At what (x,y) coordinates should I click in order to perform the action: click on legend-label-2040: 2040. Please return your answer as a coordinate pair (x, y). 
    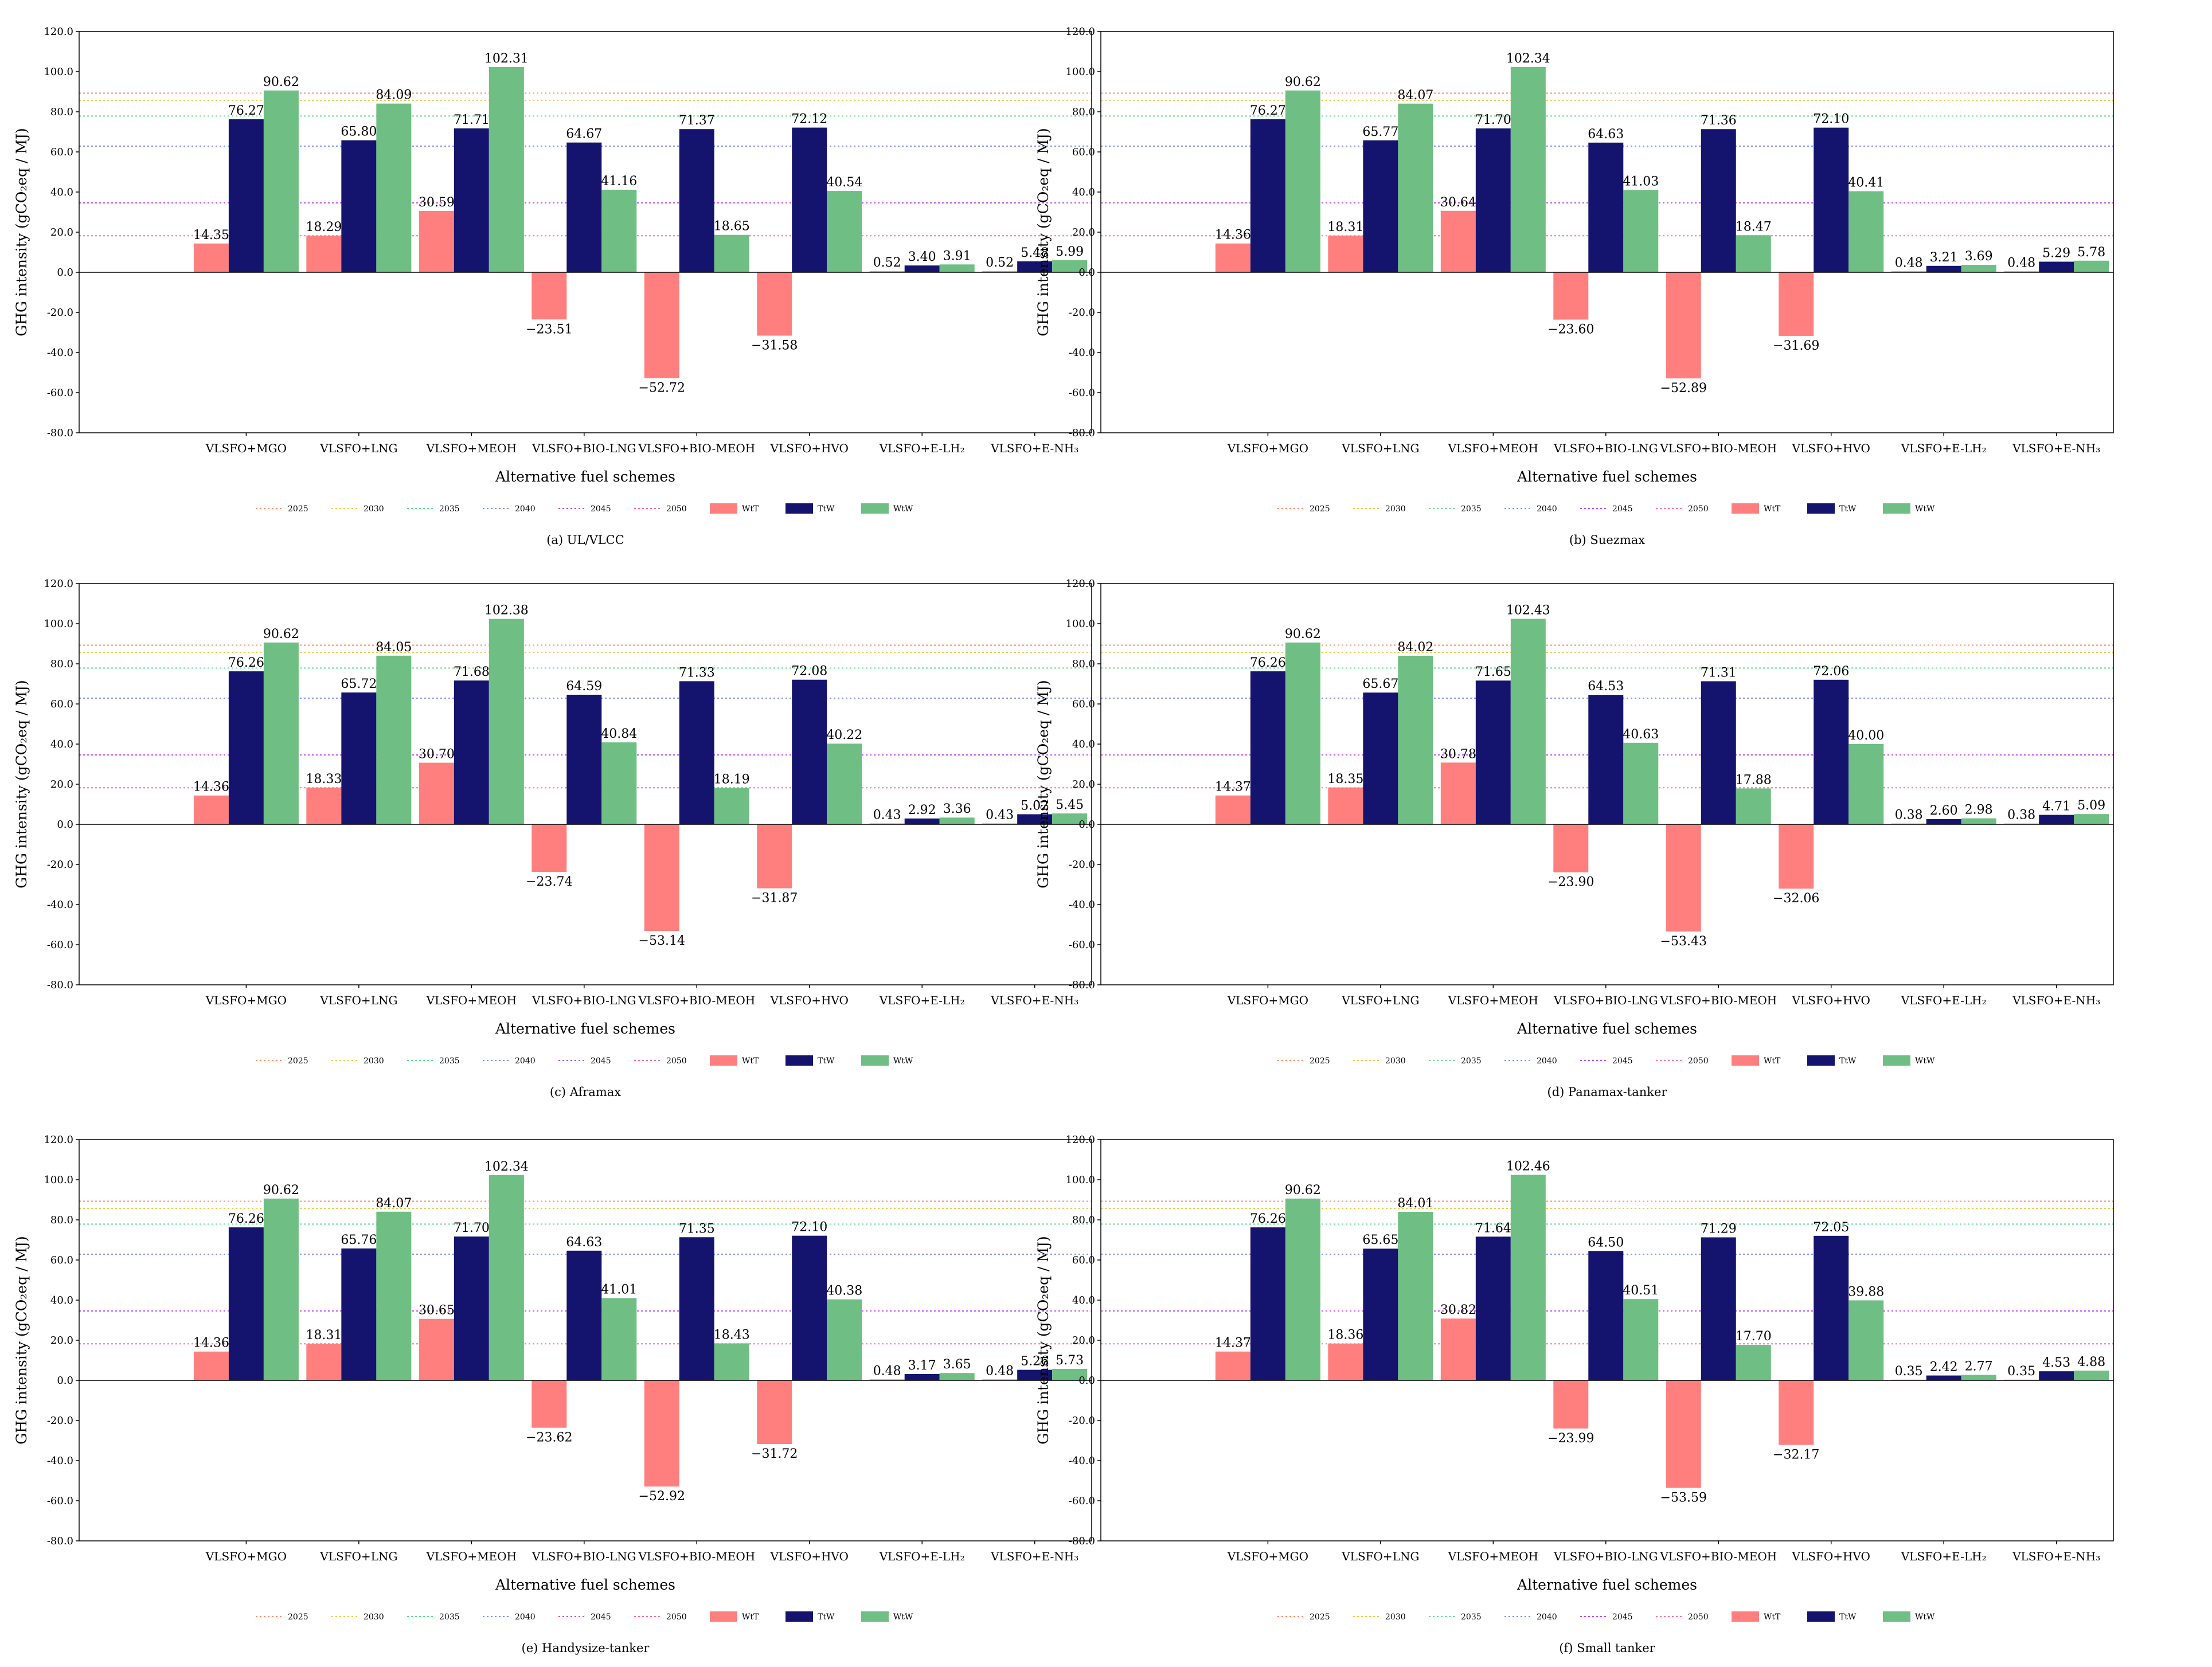
    Looking at the image, I should click on (525, 1617).